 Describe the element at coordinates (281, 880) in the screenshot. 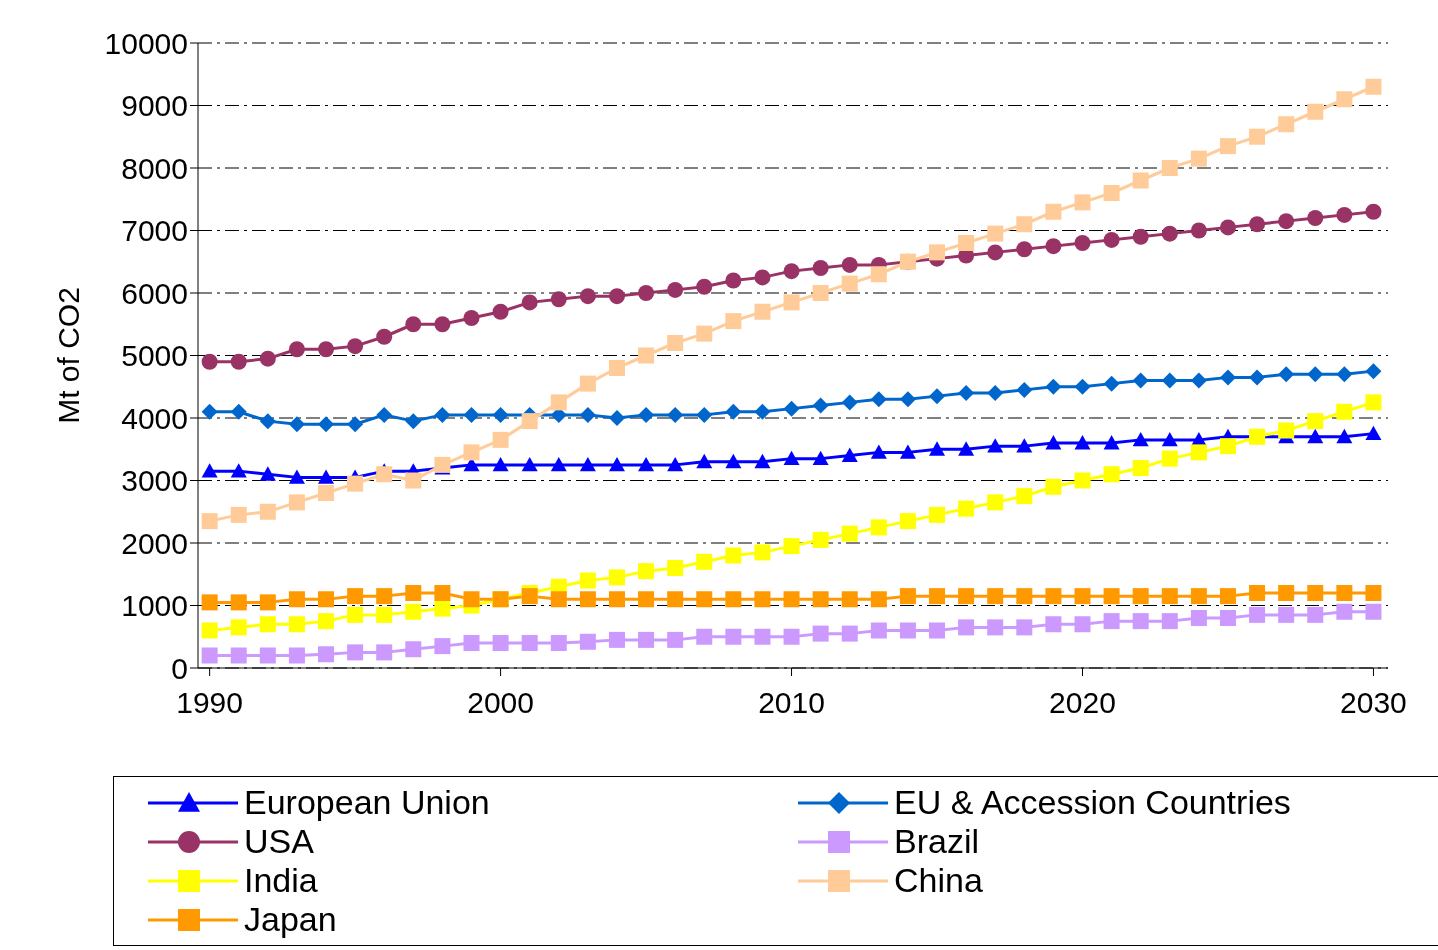

I see `legend-label: India` at that location.